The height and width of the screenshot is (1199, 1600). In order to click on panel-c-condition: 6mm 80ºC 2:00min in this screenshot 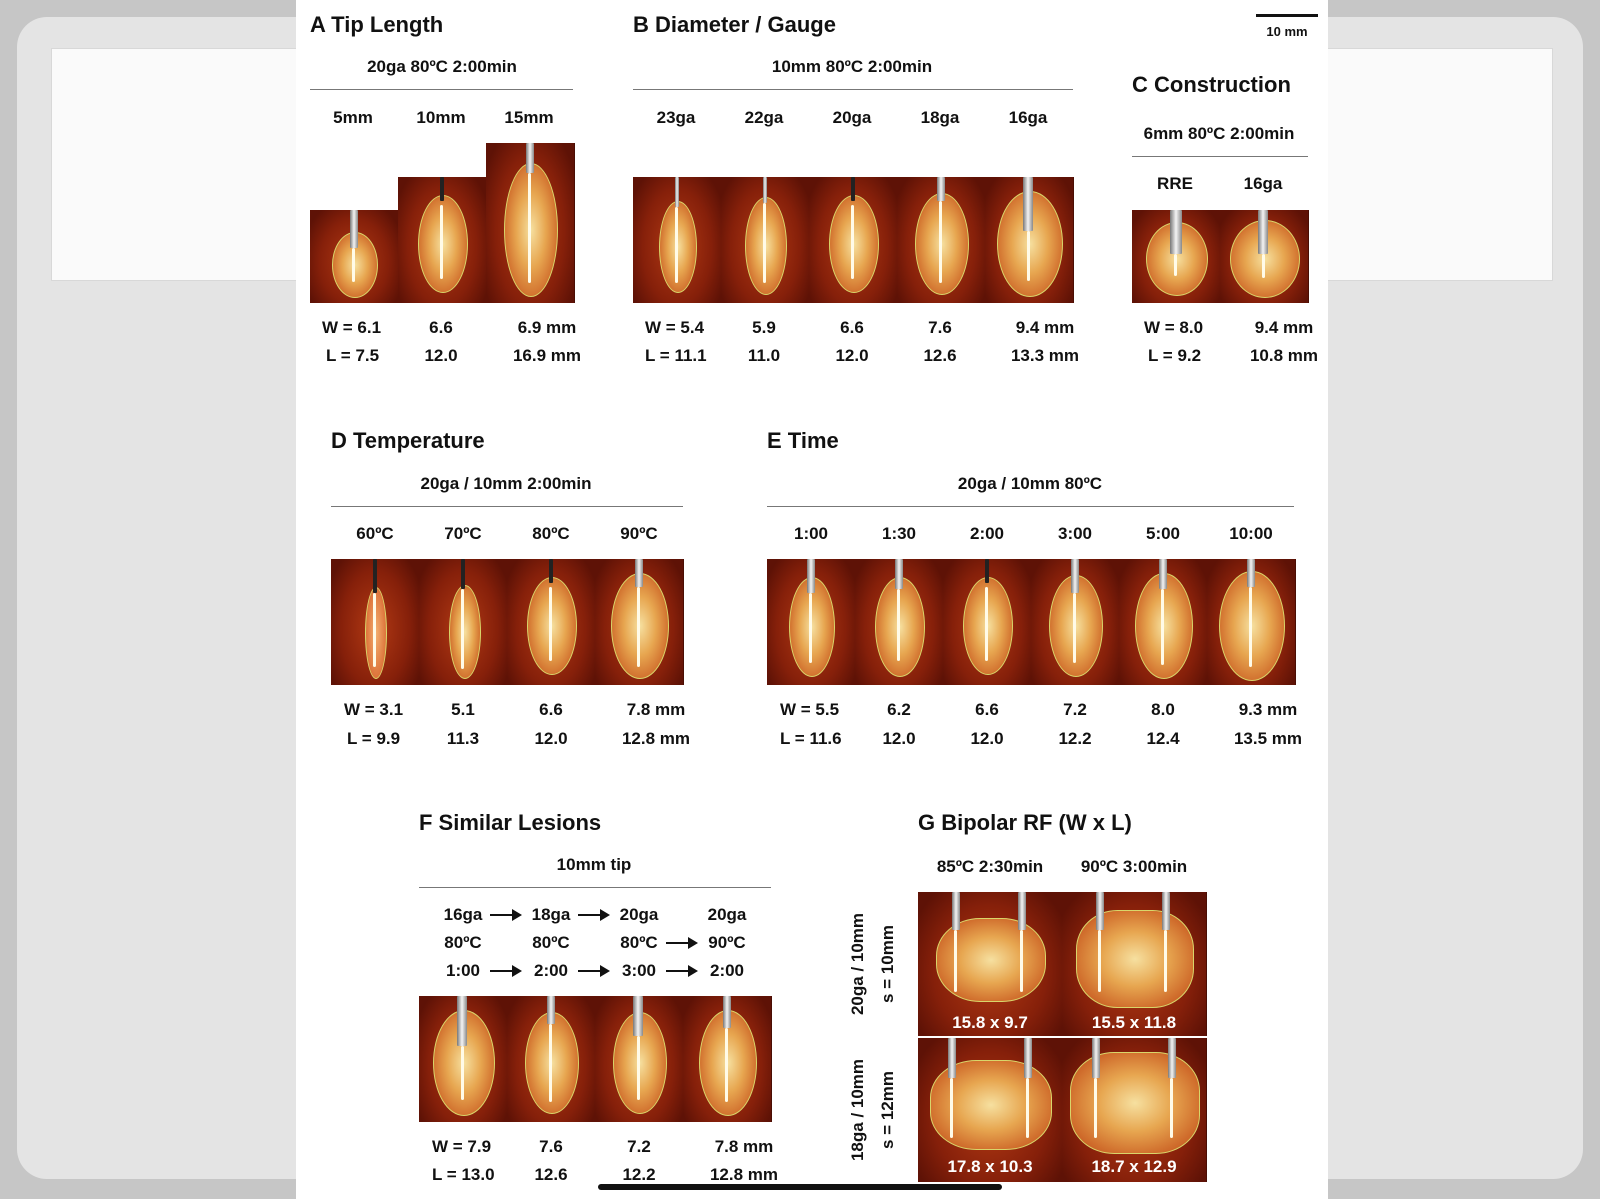, I will do `click(1219, 133)`.